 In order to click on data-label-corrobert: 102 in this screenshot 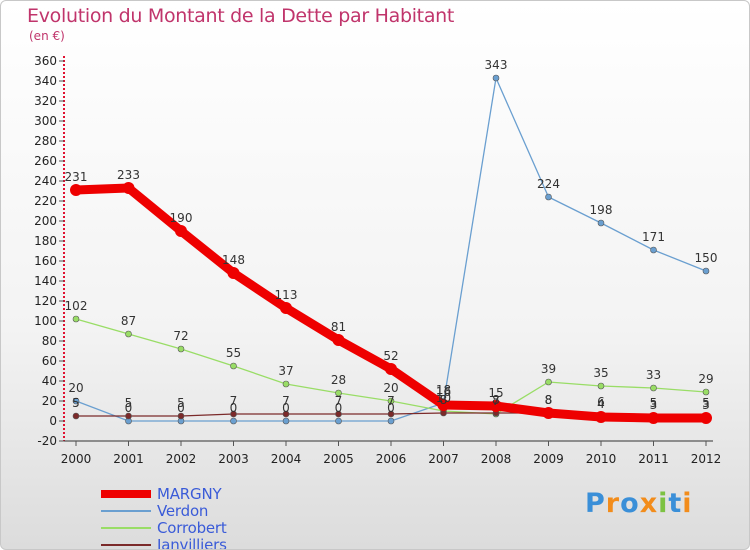, I will do `click(76, 306)`.